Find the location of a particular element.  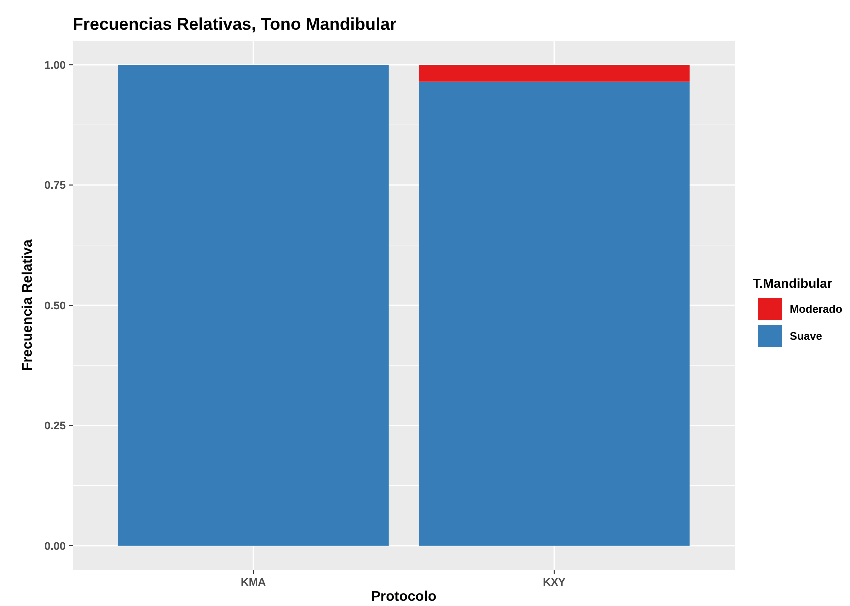

x-tick-label: KXY is located at coordinates (554, 583).